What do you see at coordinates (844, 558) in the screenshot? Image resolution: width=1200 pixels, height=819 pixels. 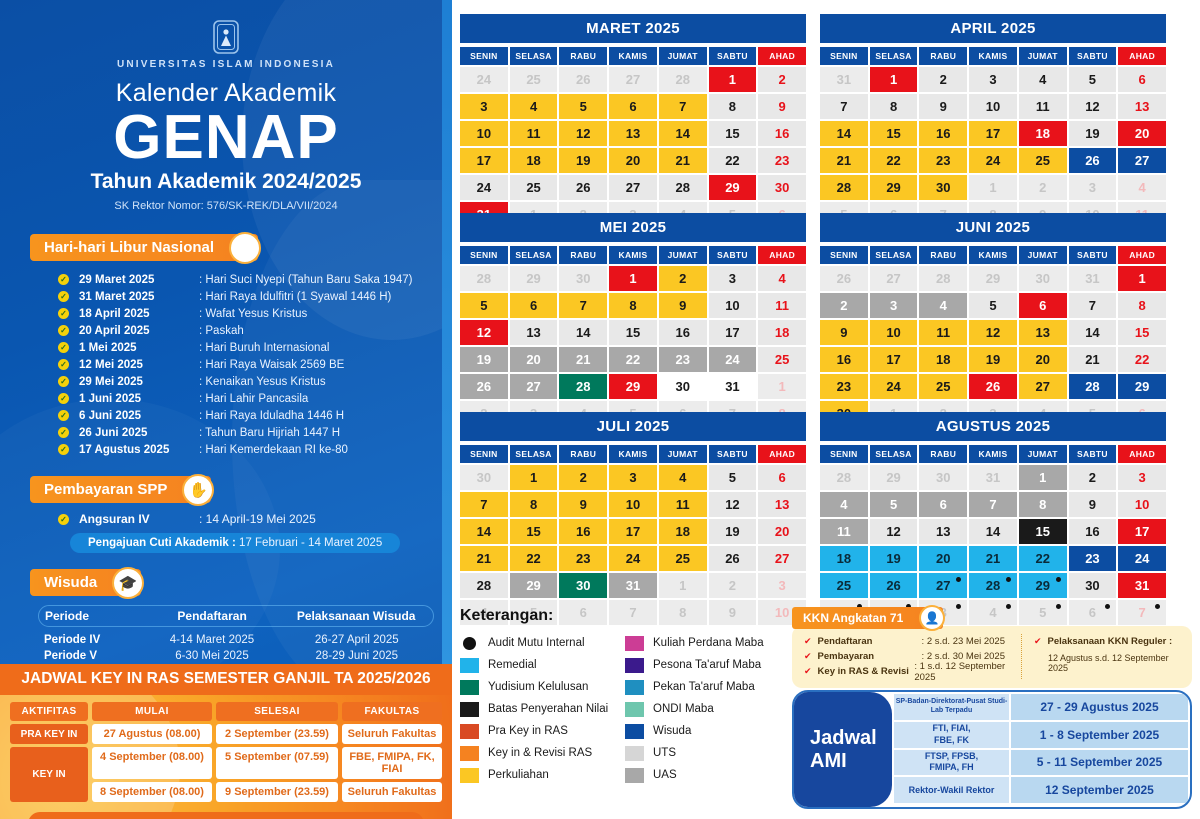 I see `date-cell: 18` at bounding box center [844, 558].